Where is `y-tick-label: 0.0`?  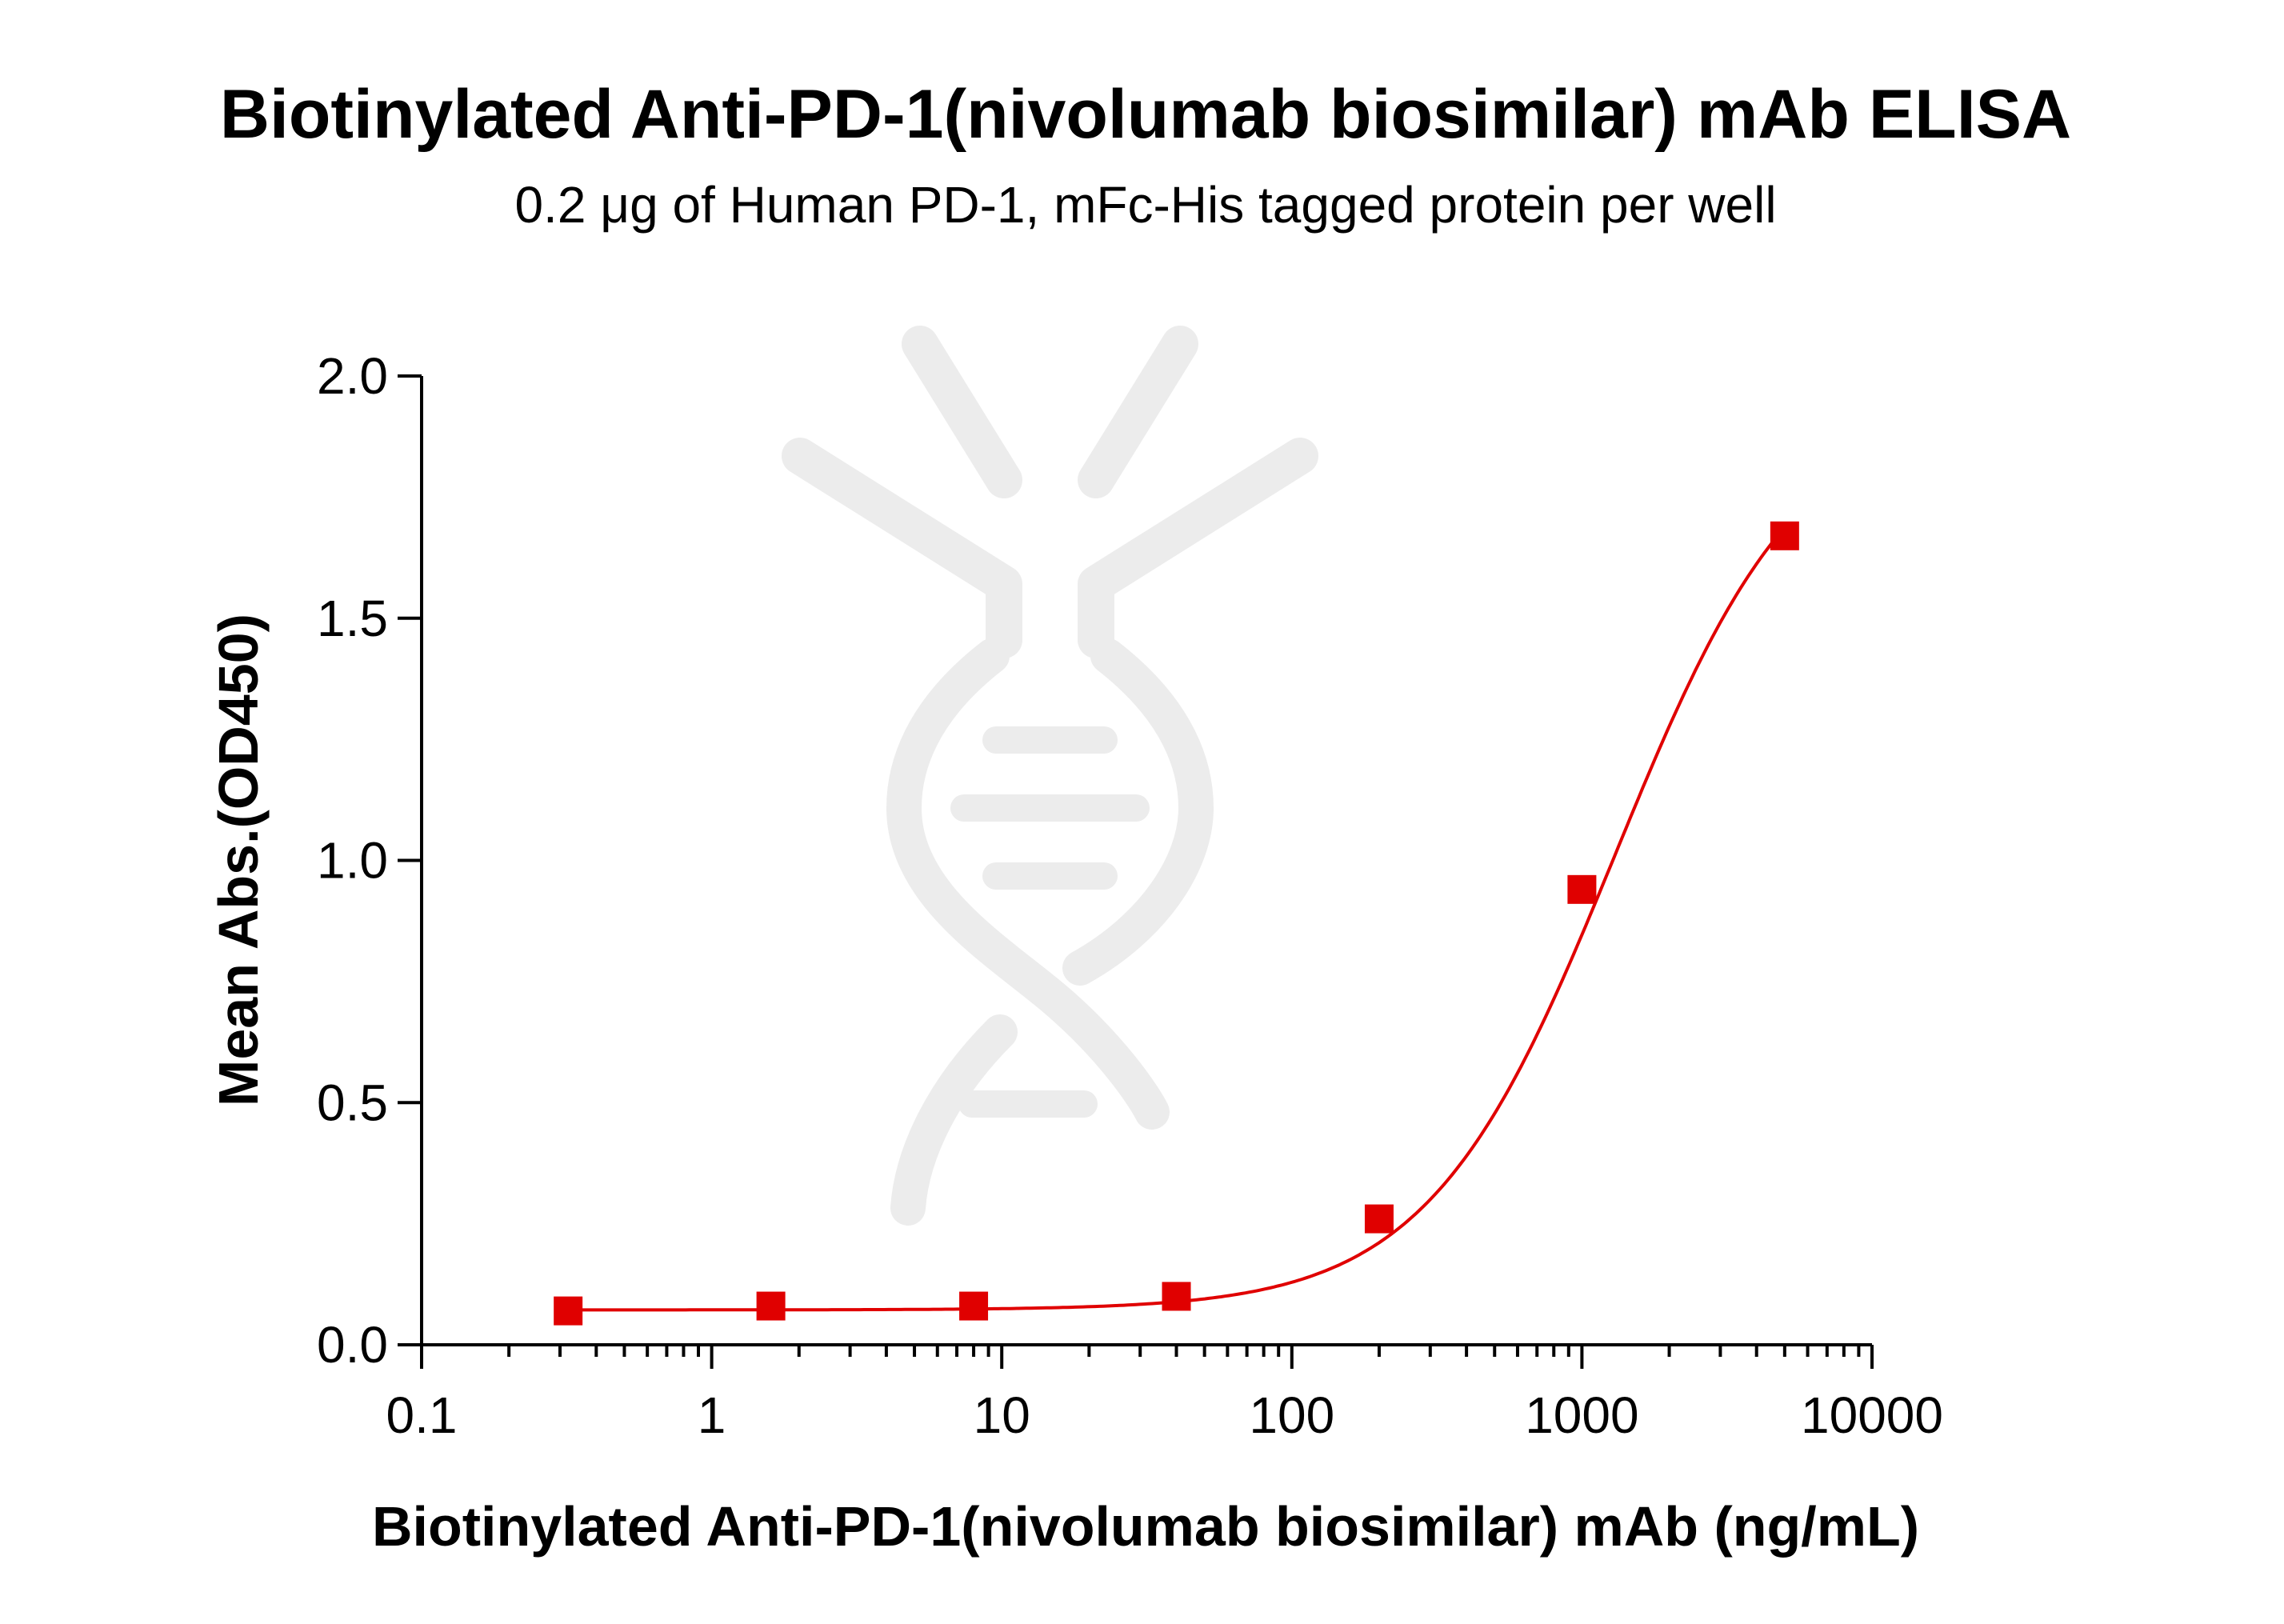
y-tick-label: 0.0 is located at coordinates (352, 1345).